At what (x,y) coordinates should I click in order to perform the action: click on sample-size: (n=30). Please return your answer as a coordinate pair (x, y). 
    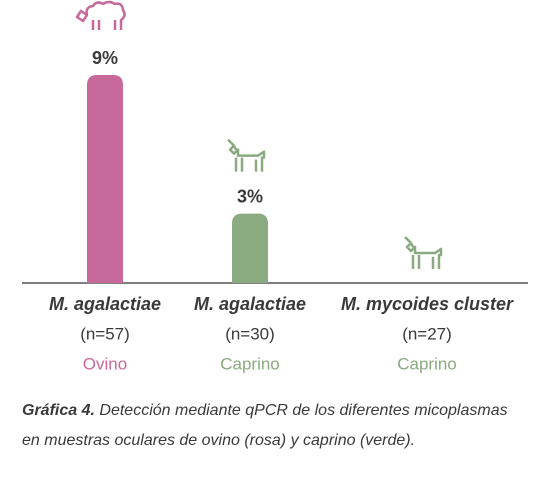
    Looking at the image, I should click on (250, 333).